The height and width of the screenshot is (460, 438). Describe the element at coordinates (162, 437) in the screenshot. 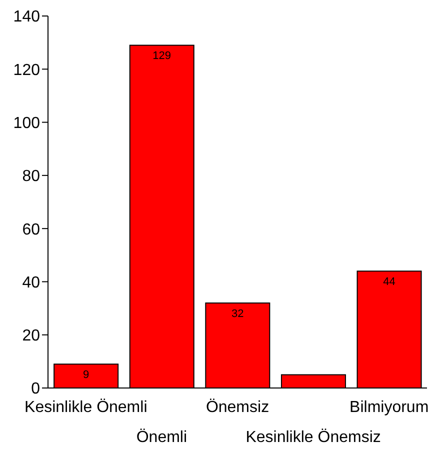

I see `x-tick-label: Önemli` at that location.